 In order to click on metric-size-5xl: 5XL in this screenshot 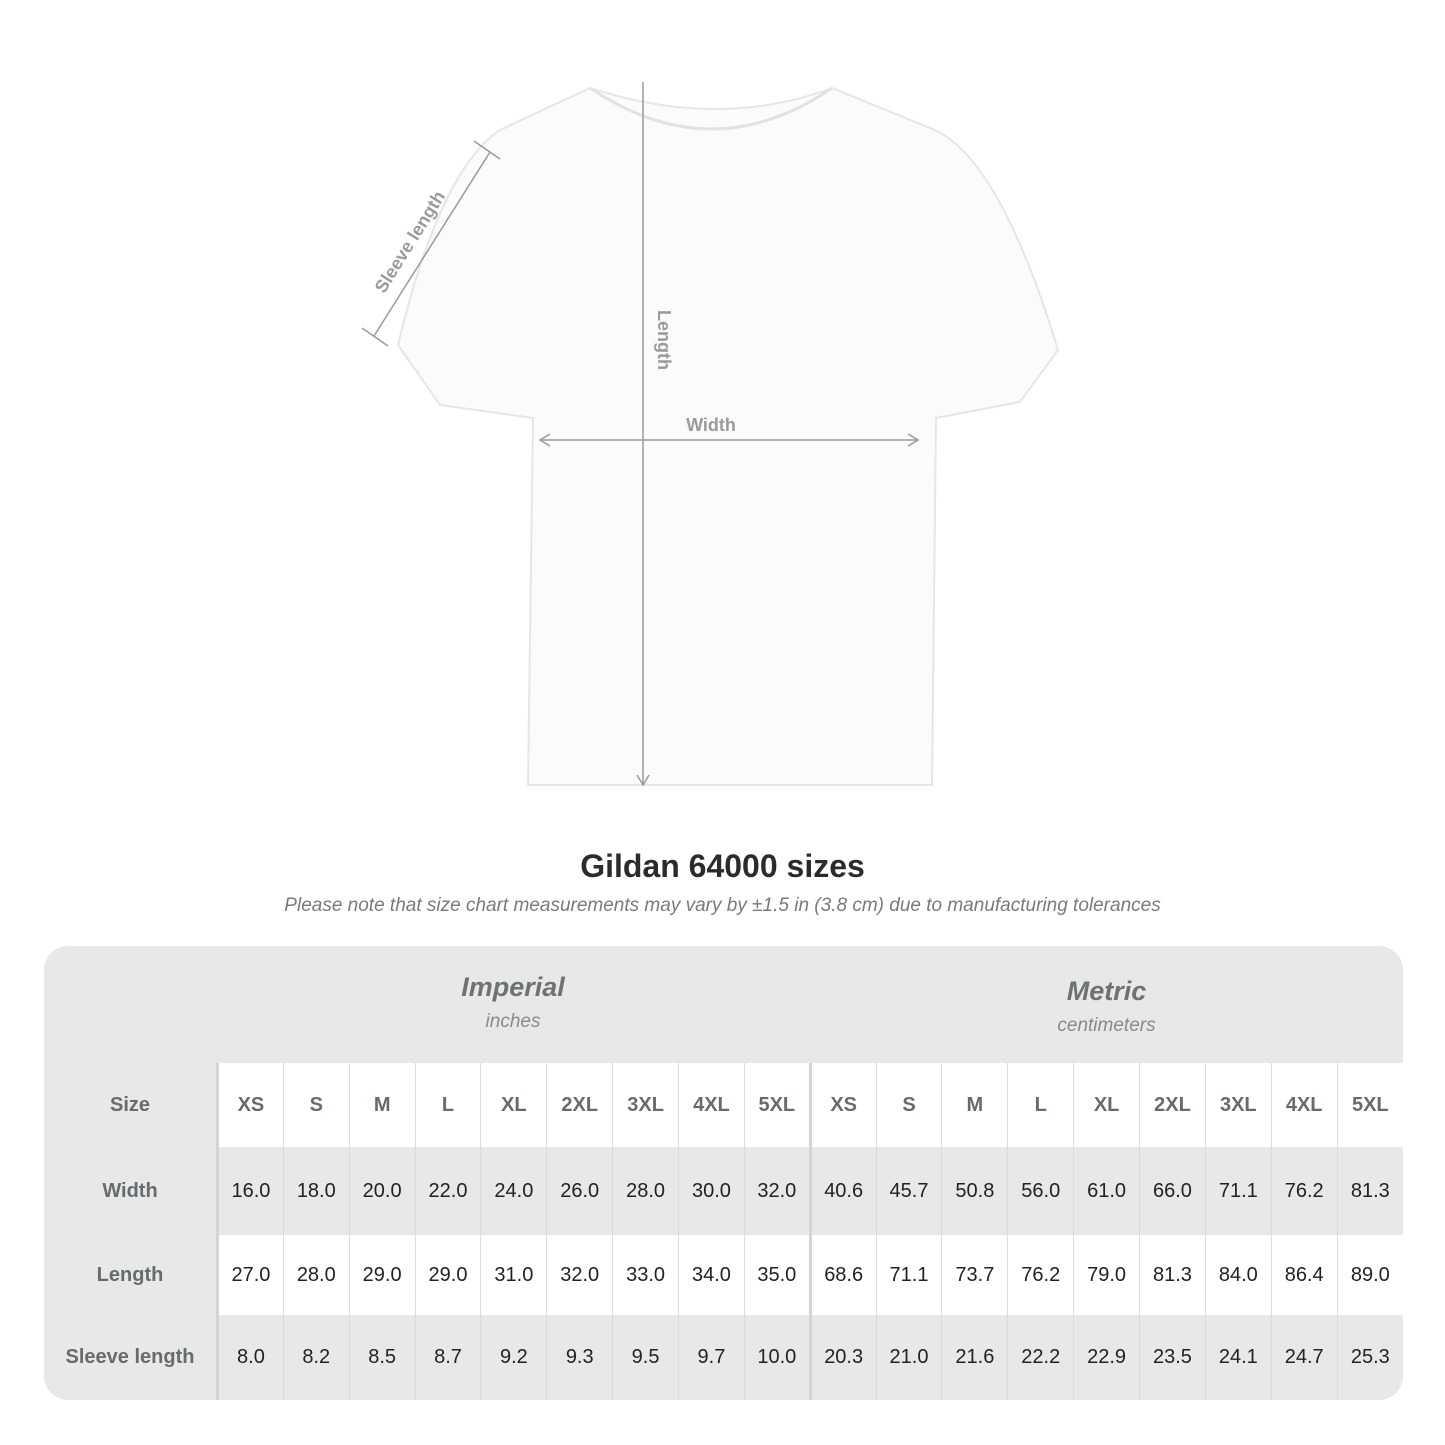, I will do `click(1369, 1105)`.